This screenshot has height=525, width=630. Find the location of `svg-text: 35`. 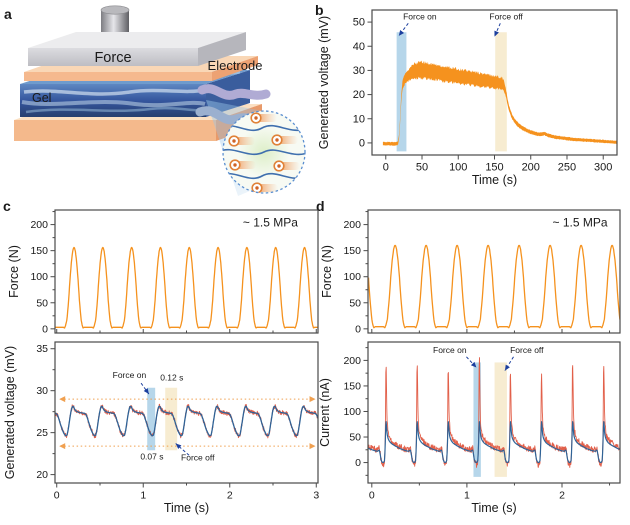

svg-text: 35 is located at coordinates (42, 349).